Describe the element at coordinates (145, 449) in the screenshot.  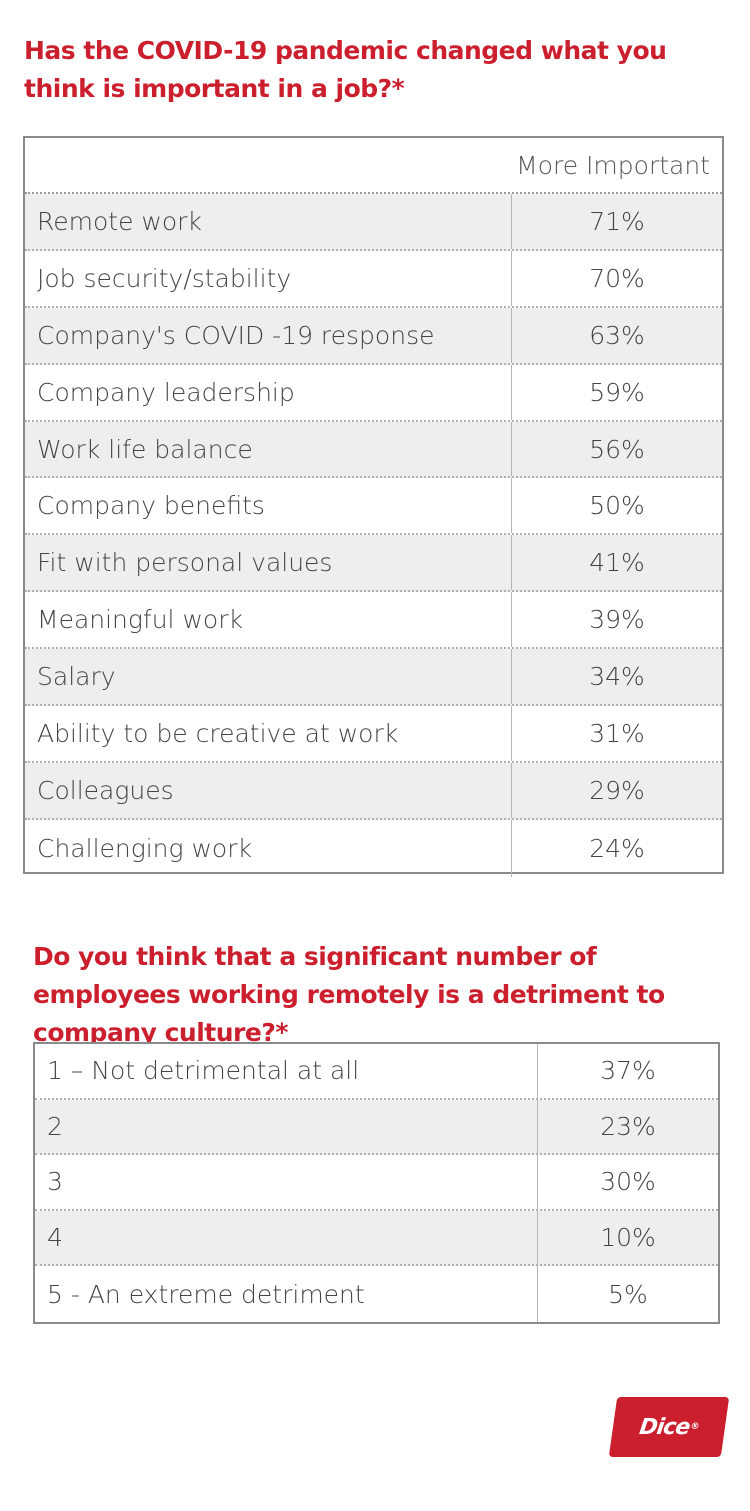
I see `row-label: Work life balance` at that location.